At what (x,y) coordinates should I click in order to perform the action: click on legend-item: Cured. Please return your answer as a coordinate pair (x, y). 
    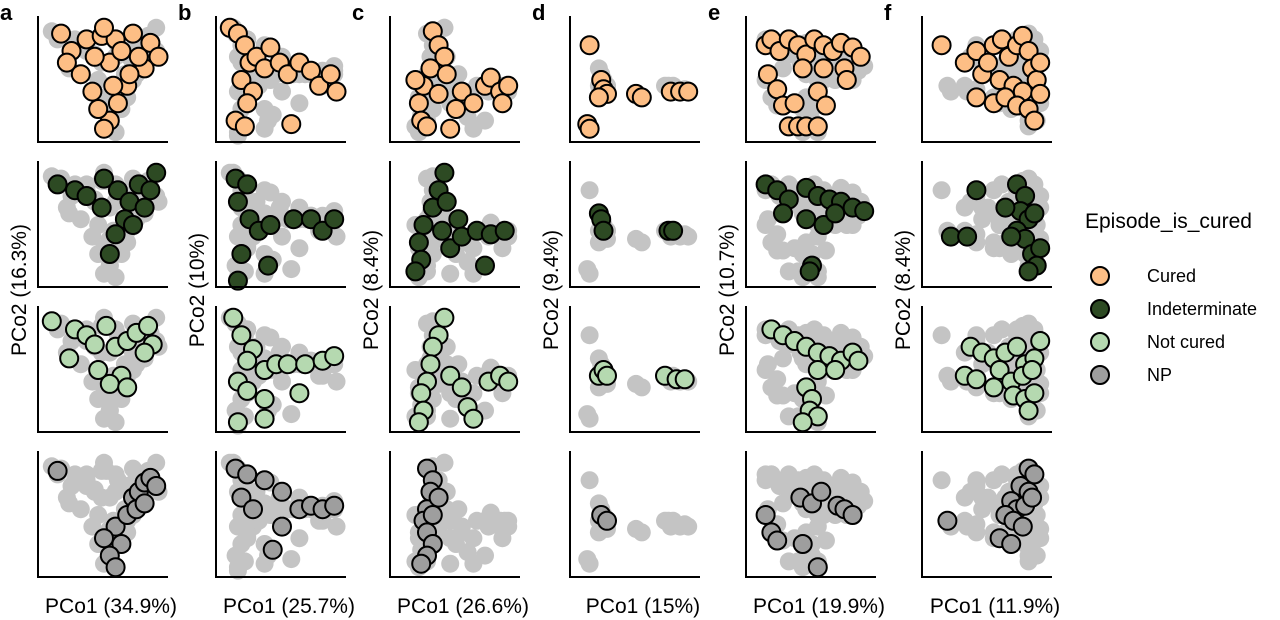
    Looking at the image, I should click on (1143, 276).